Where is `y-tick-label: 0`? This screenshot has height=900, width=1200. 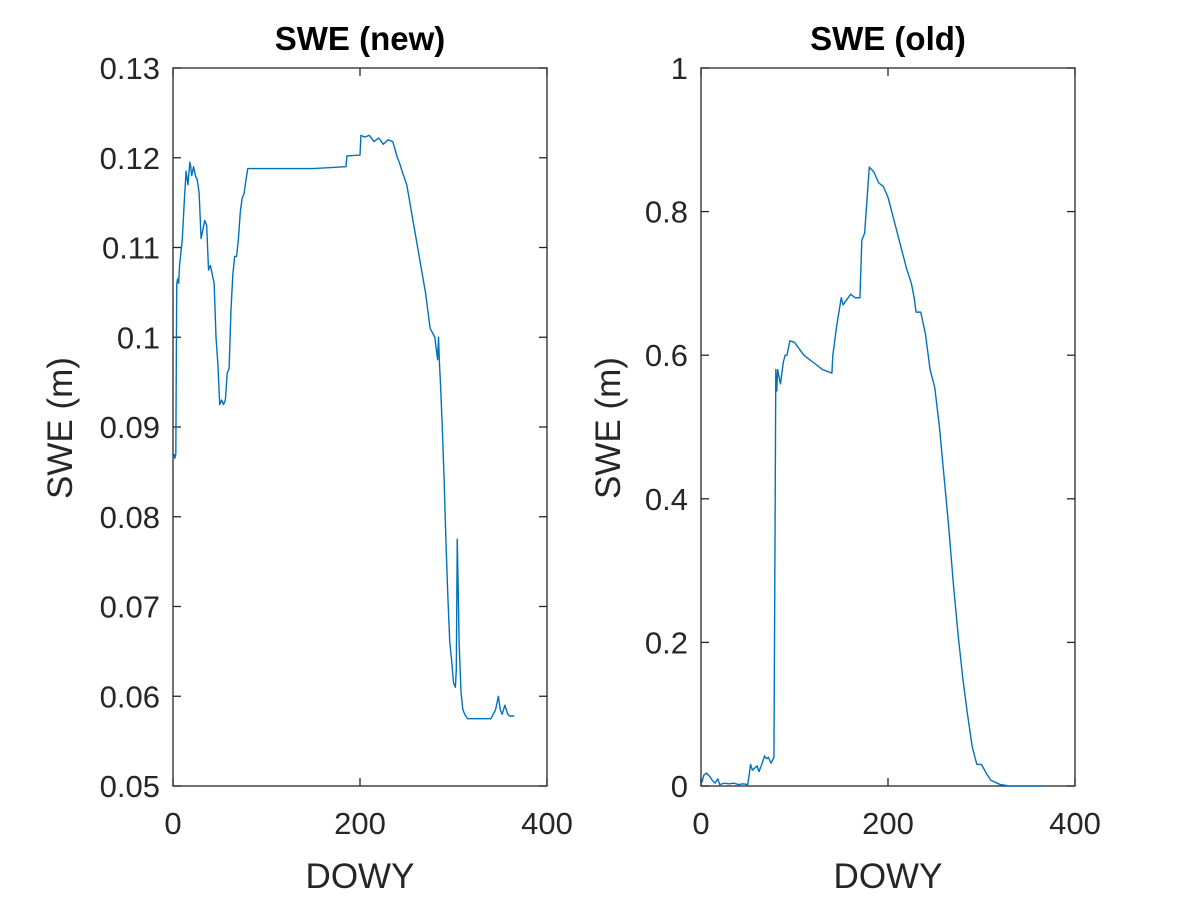
y-tick-label: 0 is located at coordinates (679, 786).